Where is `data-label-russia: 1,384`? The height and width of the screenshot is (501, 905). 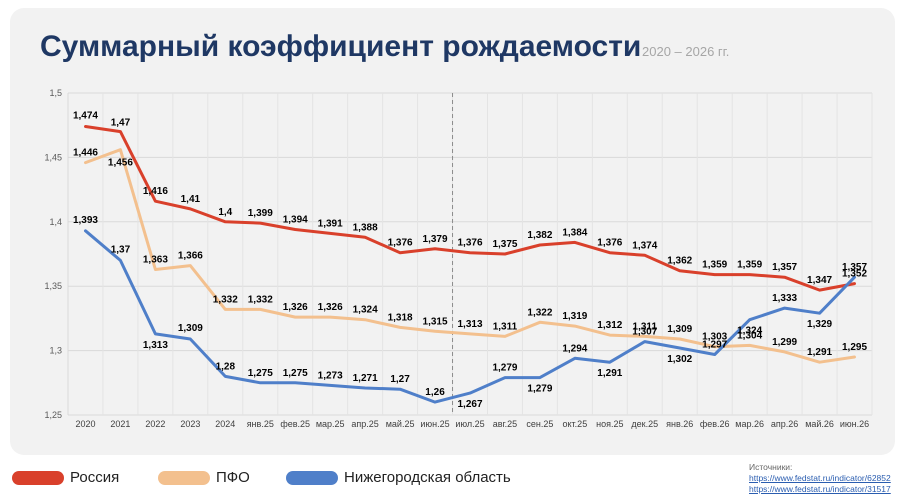
data-label-russia: 1,384 is located at coordinates (574, 232).